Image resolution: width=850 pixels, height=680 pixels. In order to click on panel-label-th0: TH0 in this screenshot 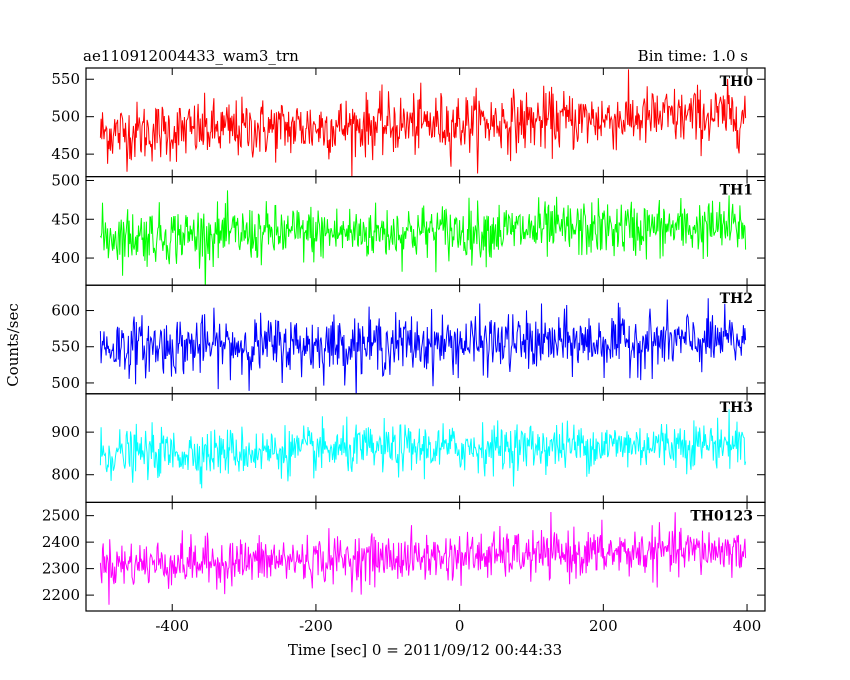, I will do `click(737, 82)`.